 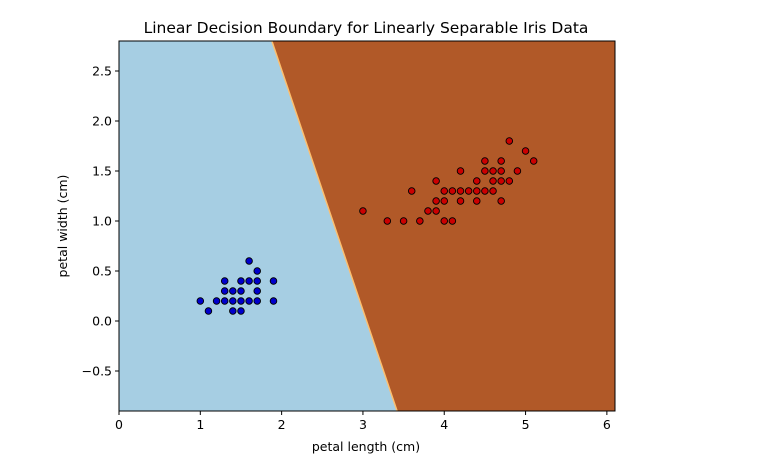 I want to click on x-tick-label: 4, so click(x=444, y=424).